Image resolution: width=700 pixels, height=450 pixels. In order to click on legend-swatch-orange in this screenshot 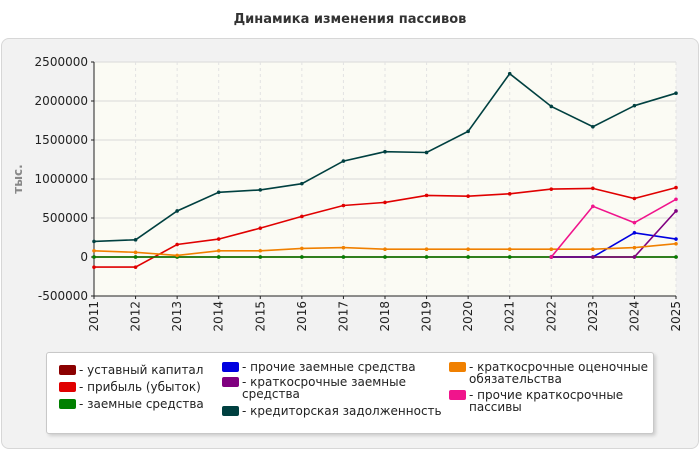, I will do `click(457, 367)`.